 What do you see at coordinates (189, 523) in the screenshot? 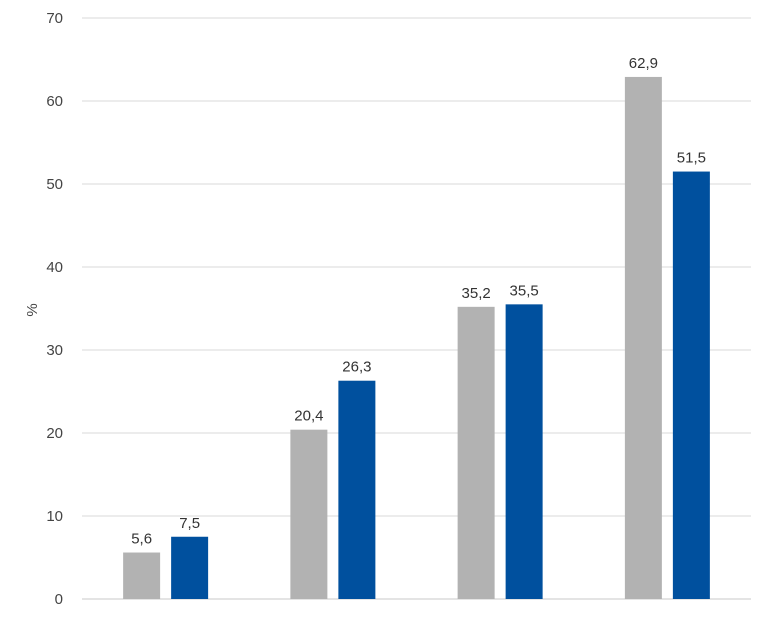
I see `data-label: 7,5` at bounding box center [189, 523].